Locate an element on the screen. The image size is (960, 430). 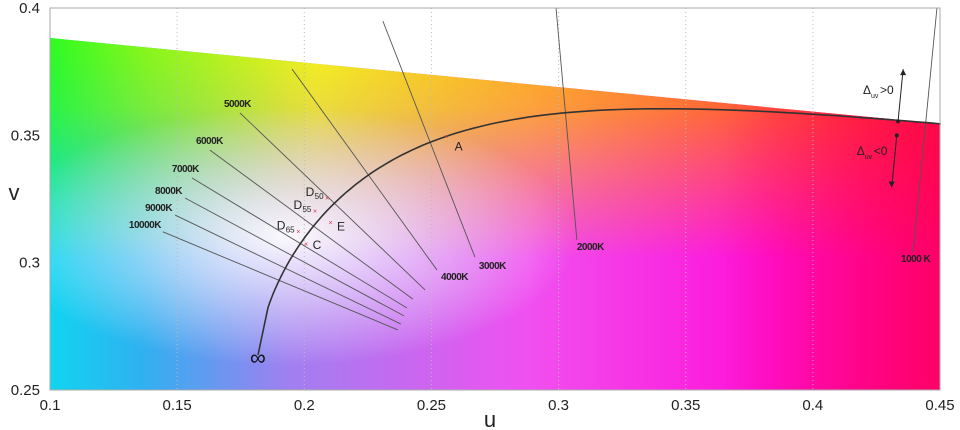
illuminant-subscript: 55 is located at coordinates (306, 209).